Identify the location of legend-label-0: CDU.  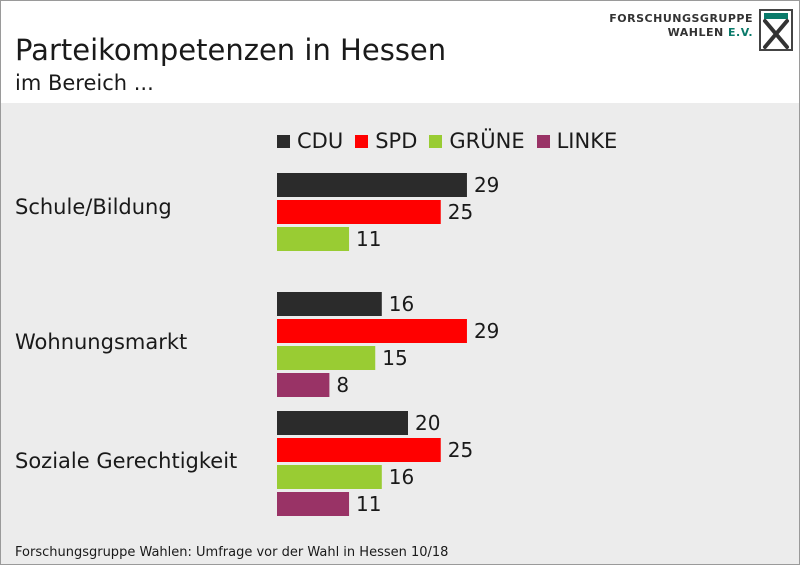
(320, 141).